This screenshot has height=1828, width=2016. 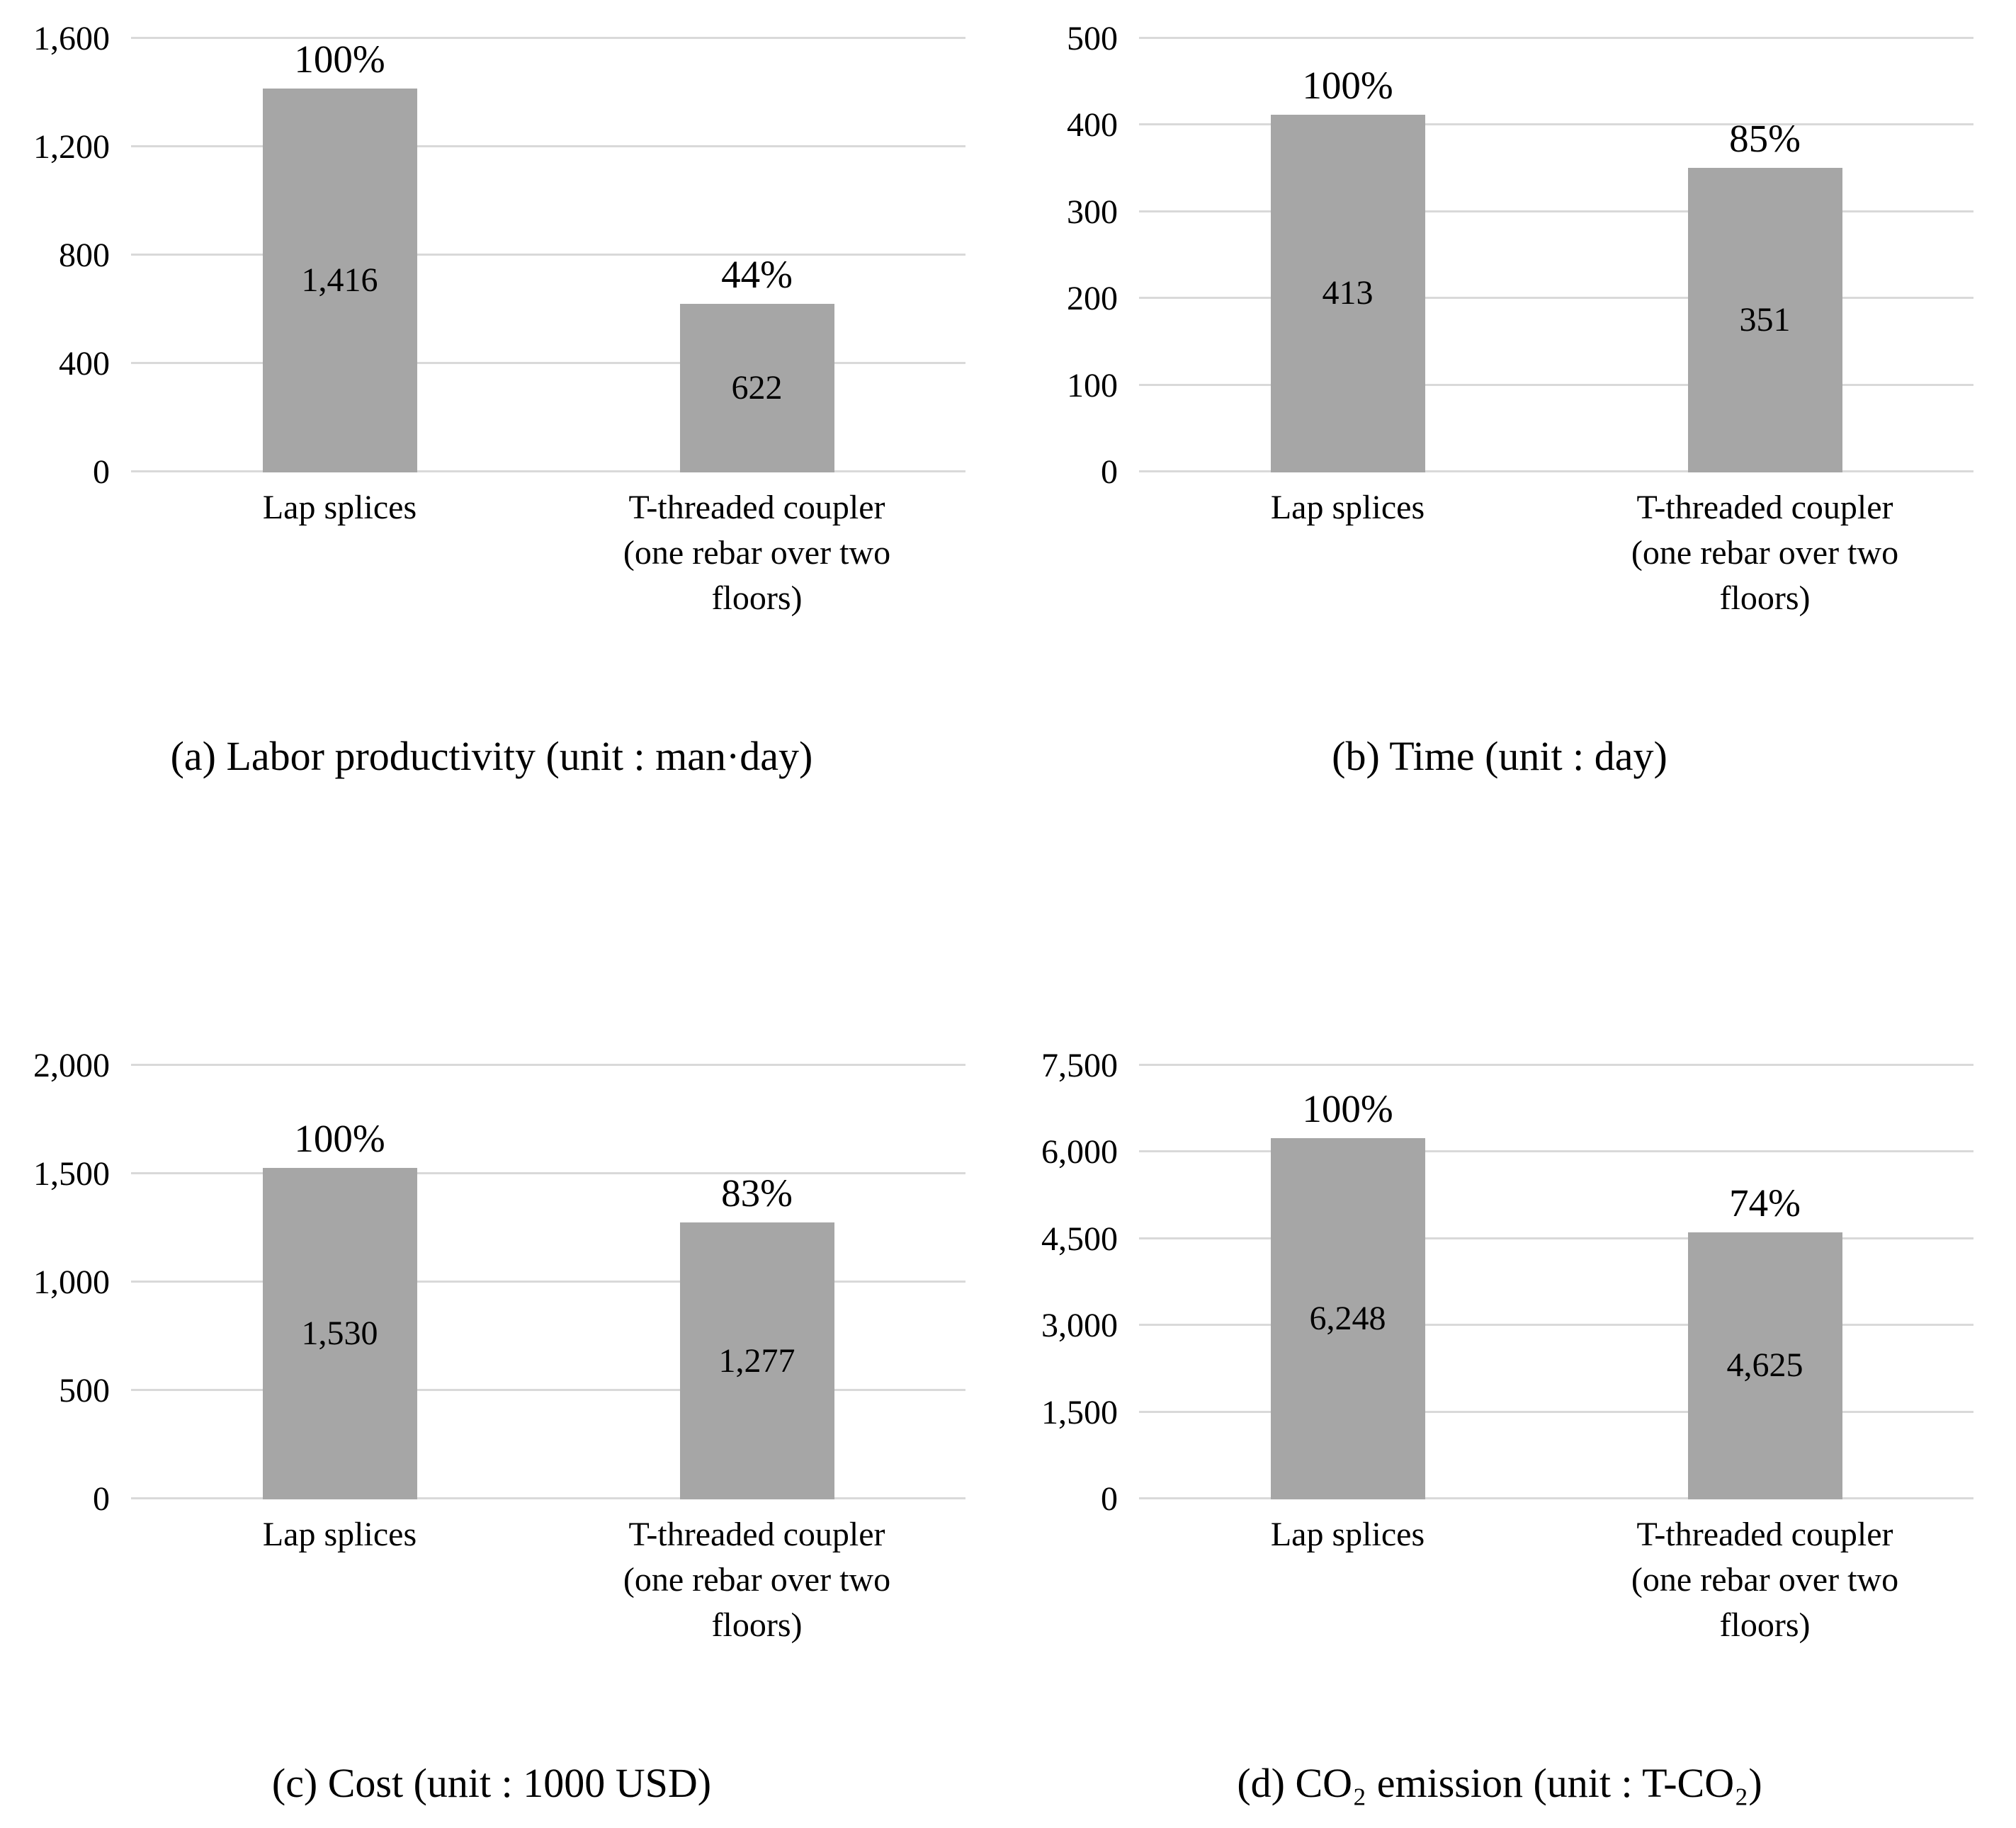 I want to click on y-tick-label: 6,000, so click(x=1079, y=1152).